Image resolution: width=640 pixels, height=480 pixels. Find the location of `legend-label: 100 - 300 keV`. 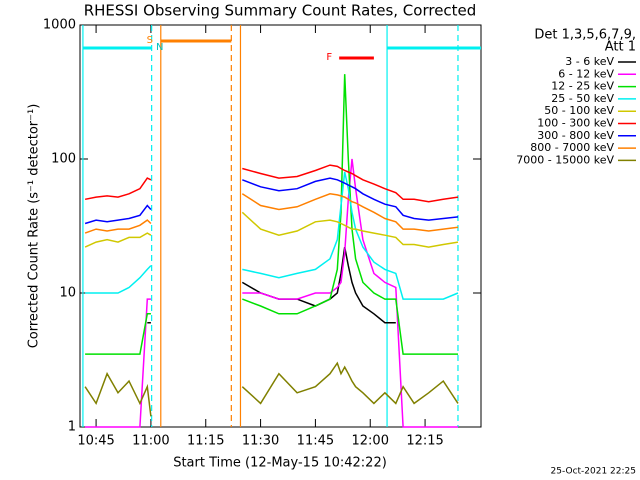

legend-label: 100 - 300 keV is located at coordinates (575, 123).